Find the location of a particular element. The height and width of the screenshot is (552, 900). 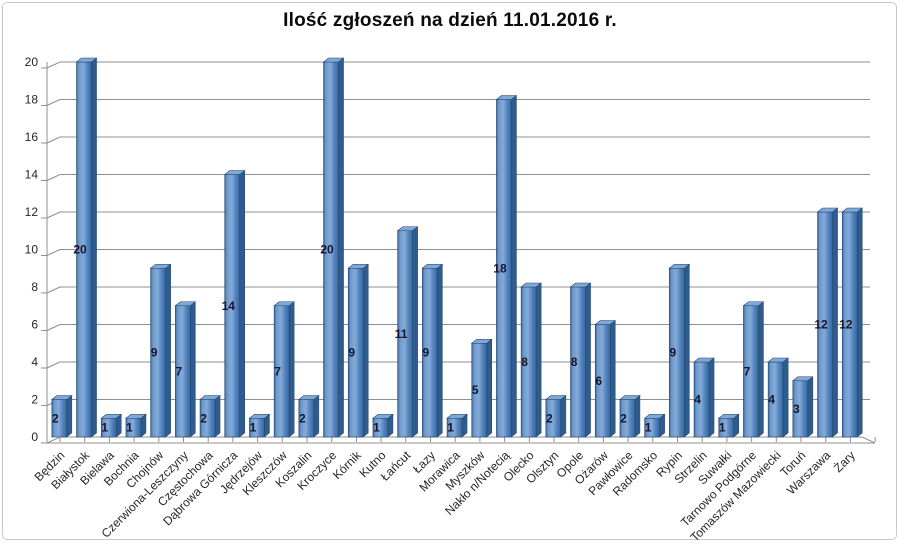

bar-value-label-14: 11 is located at coordinates (401, 334).